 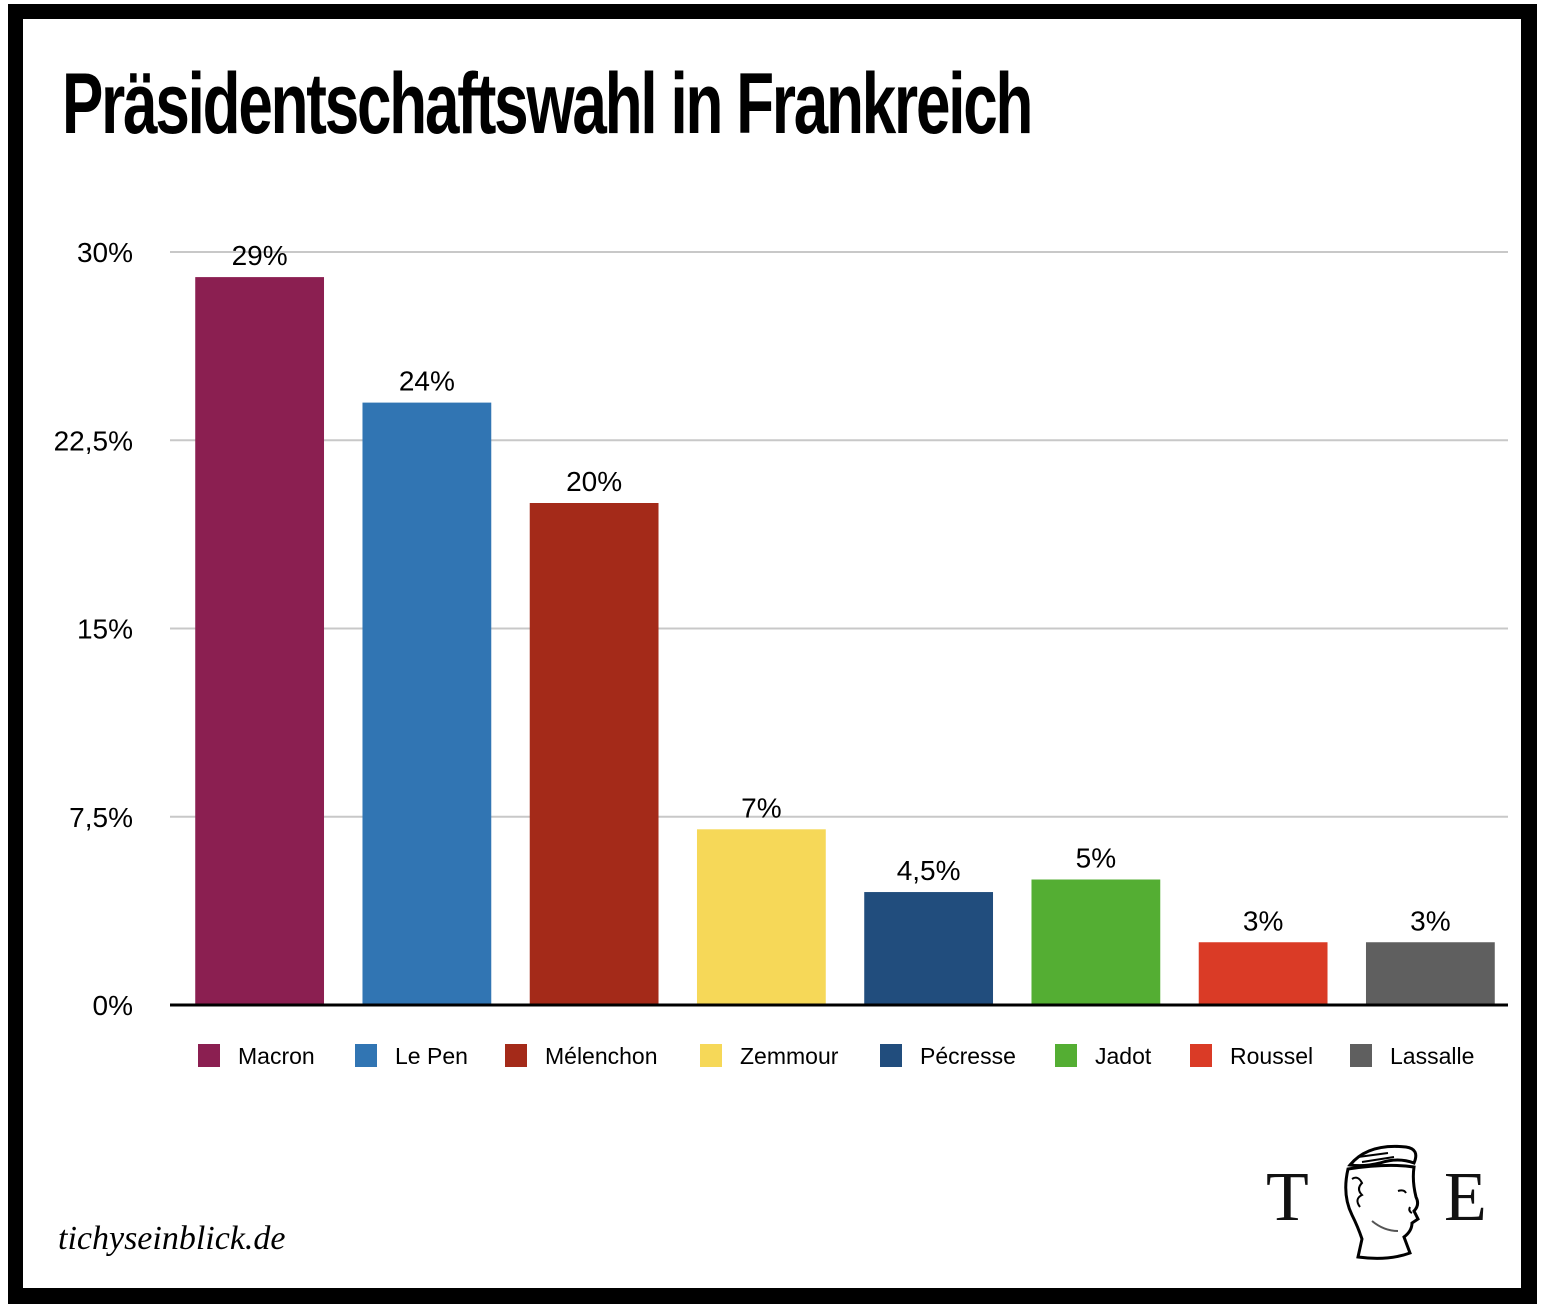 I want to click on y-axis-ticks: 0% 7,5% 15% 22,5% 30%, so click(x=93, y=629).